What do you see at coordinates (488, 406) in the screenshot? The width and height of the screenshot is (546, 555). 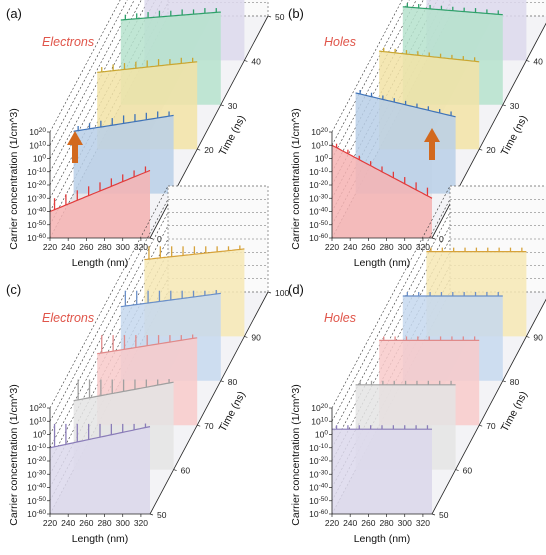 I see `z-axis-line` at bounding box center [488, 406].